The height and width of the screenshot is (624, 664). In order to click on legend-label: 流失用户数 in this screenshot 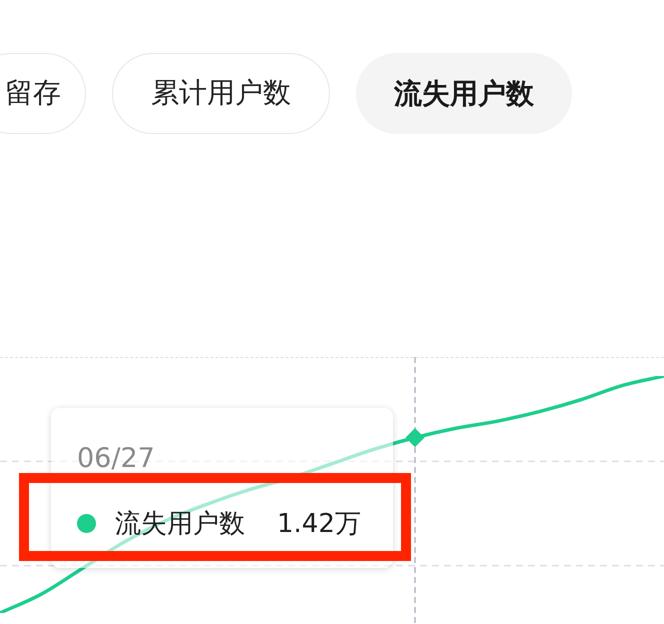, I will do `click(180, 525)`.